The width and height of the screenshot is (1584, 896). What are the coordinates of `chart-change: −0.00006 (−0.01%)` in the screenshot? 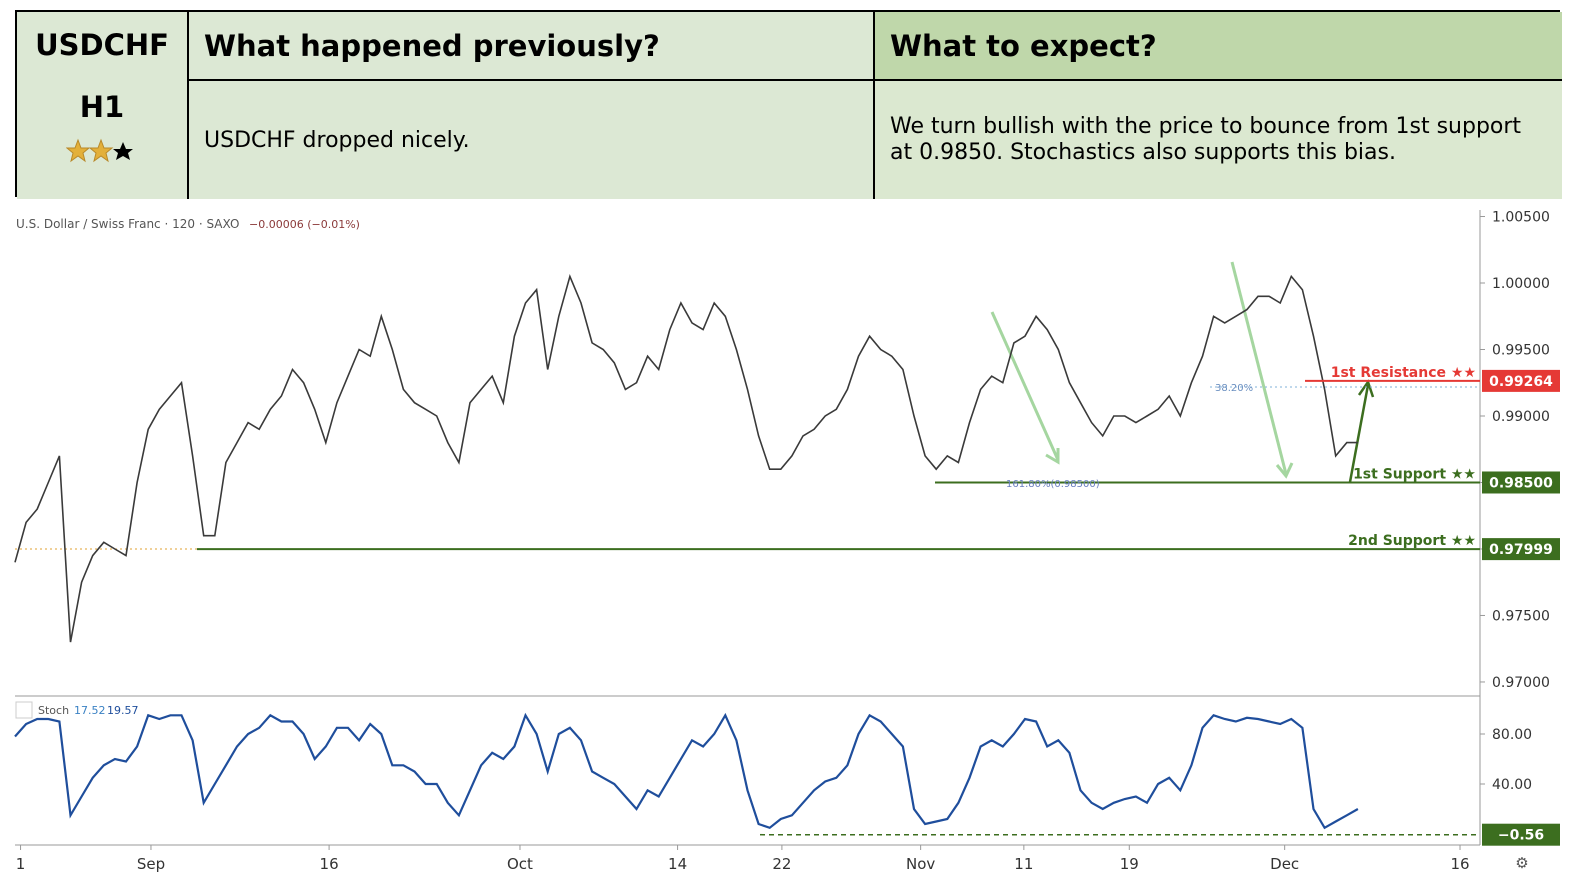 It's located at (304, 224).